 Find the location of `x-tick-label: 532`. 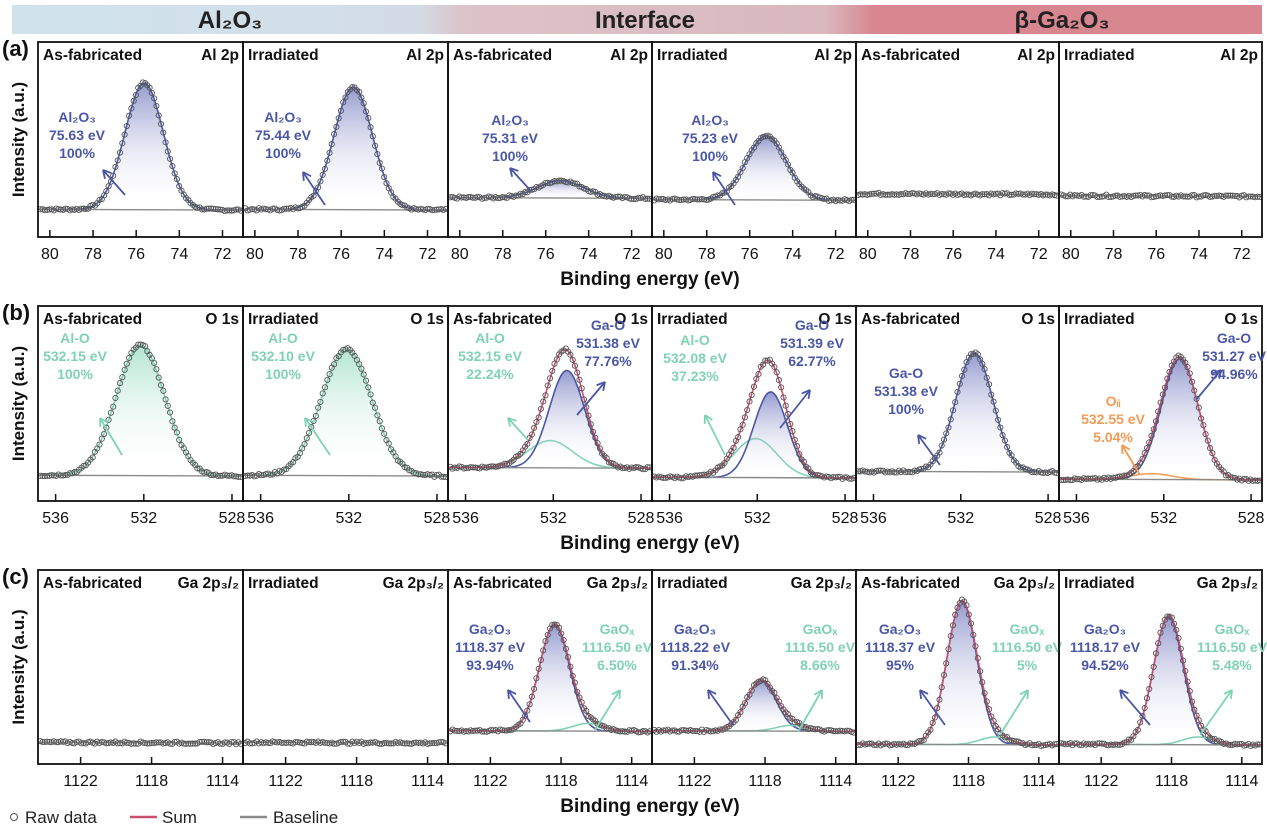

x-tick-label: 532 is located at coordinates (960, 518).